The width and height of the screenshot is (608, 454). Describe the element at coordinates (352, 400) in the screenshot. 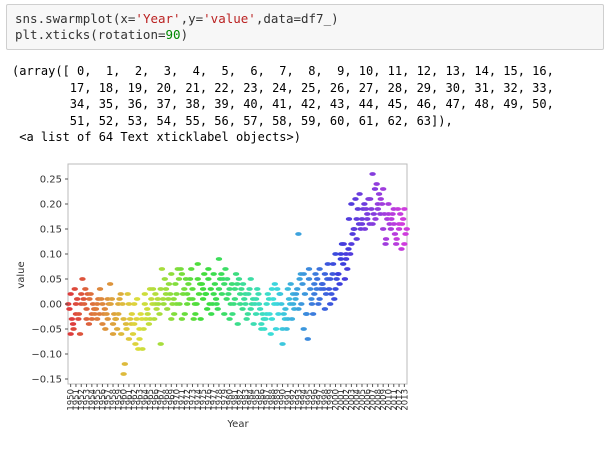

I see `x-tick-label: 2003` at that location.